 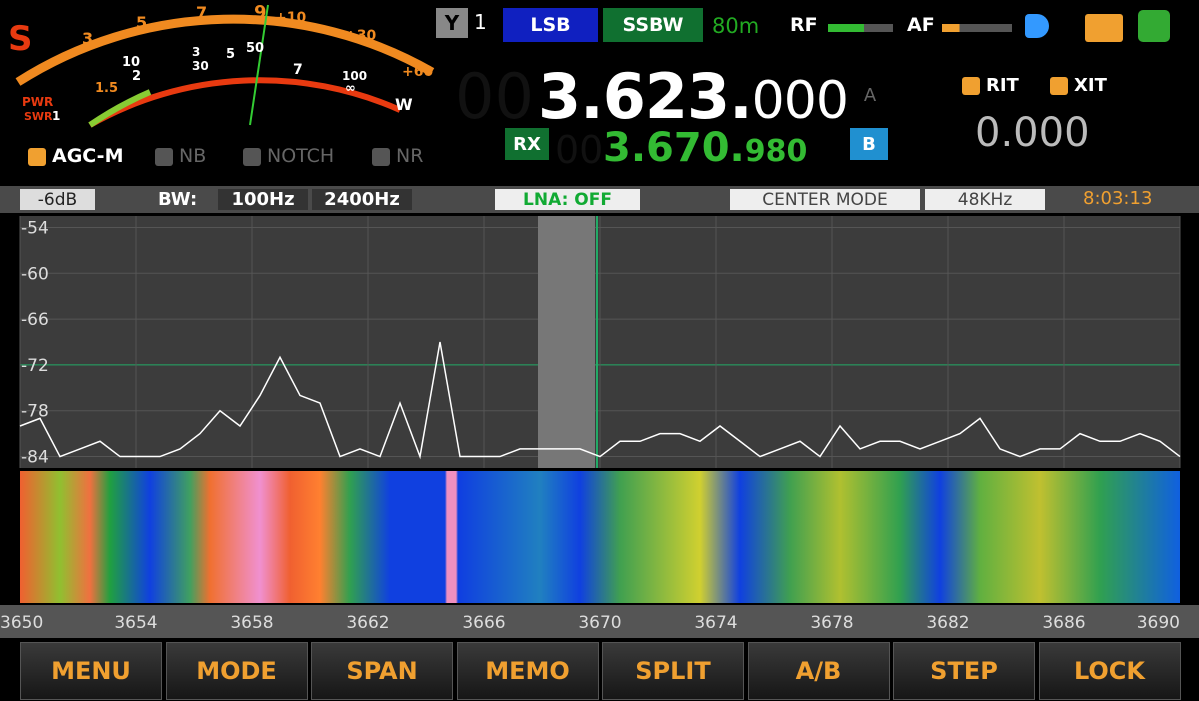 I want to click on meter-label: 1.5, so click(x=106, y=88).